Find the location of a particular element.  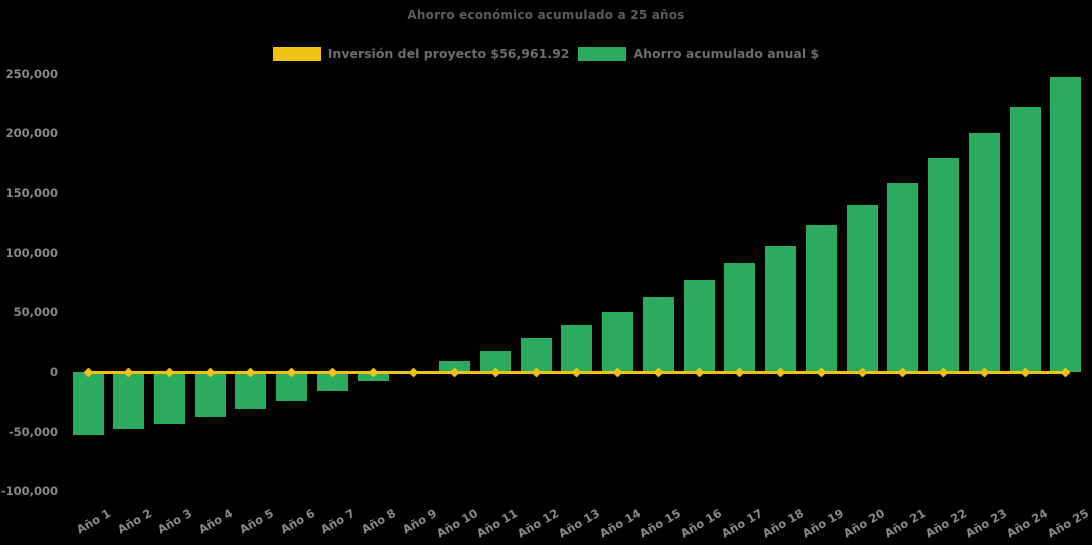

x-axis-label-año-10: Año 10 is located at coordinates (456, 523).